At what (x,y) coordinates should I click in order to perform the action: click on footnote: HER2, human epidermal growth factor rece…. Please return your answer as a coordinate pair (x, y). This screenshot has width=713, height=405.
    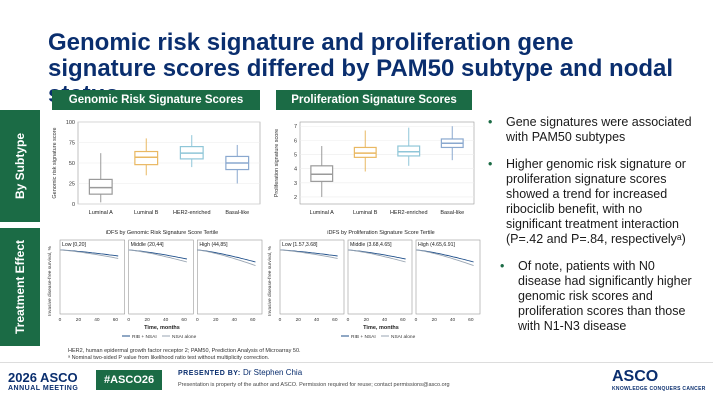
    Looking at the image, I should click on (184, 355).